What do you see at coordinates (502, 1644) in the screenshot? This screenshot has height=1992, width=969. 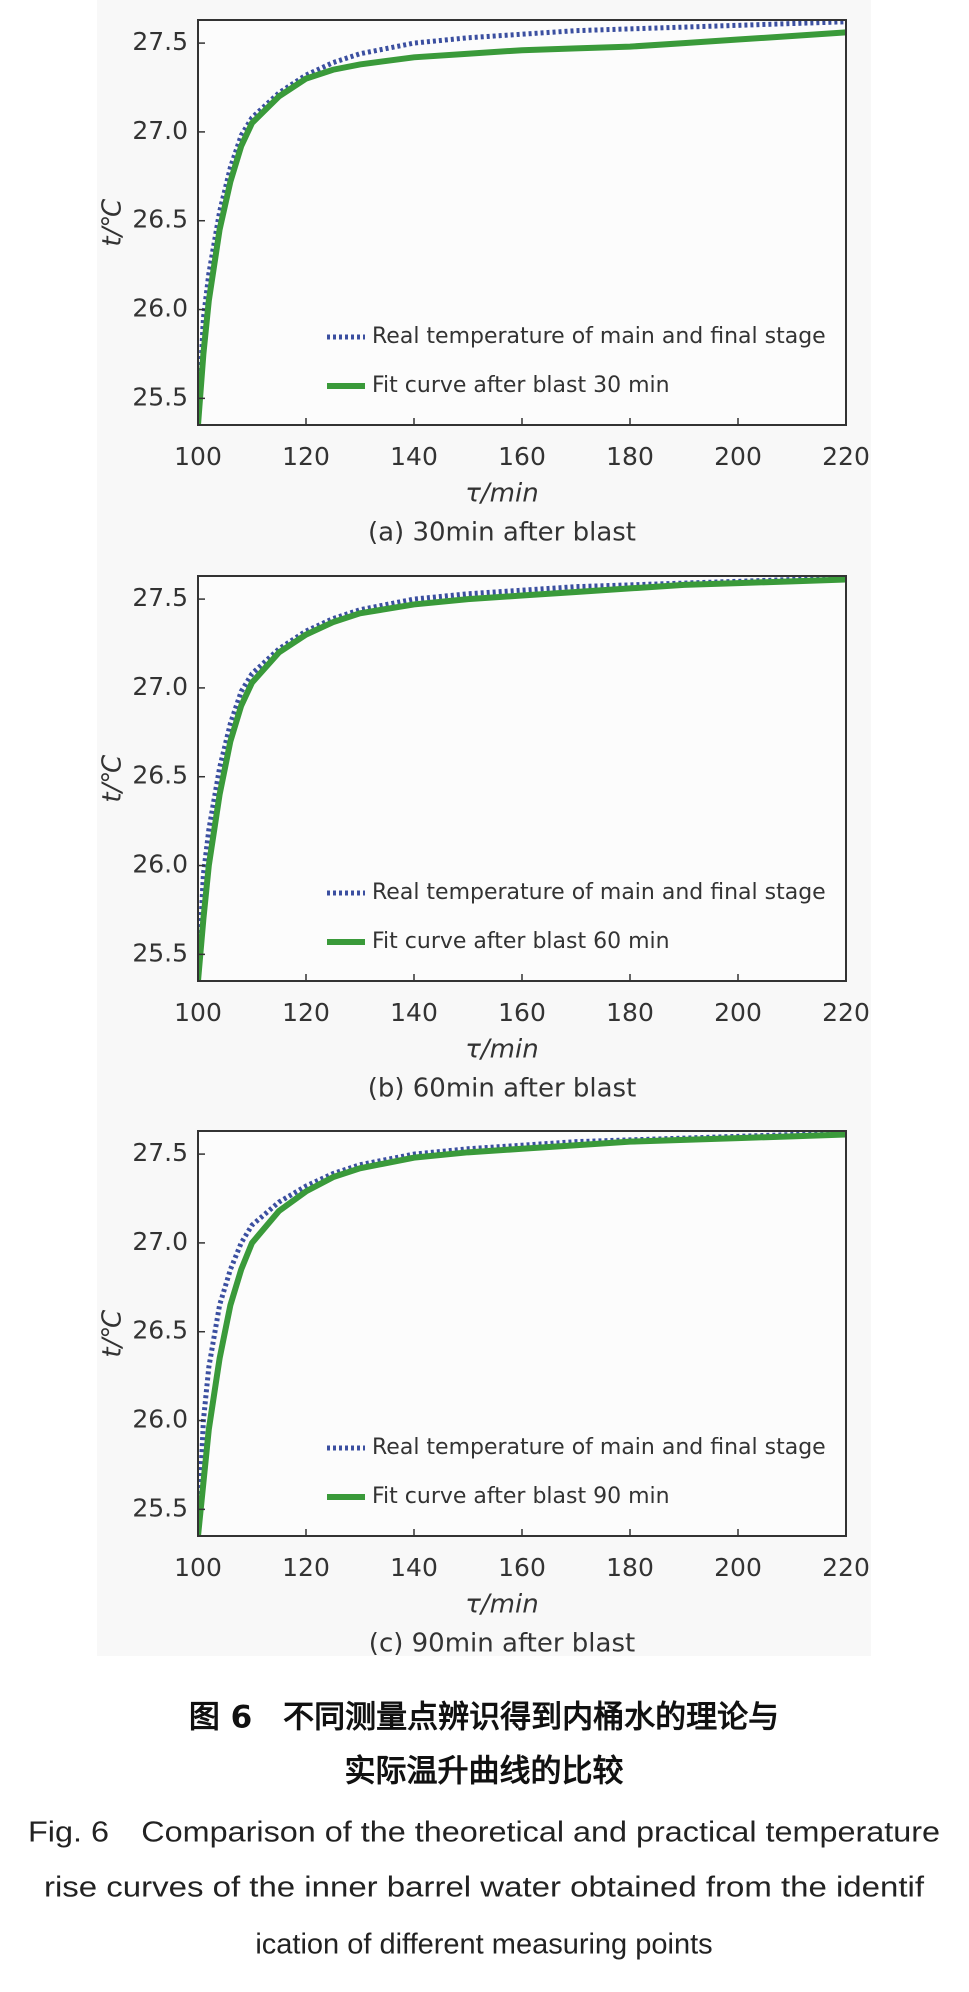 I see `chart-caption: (c) 90min after blast` at bounding box center [502, 1644].